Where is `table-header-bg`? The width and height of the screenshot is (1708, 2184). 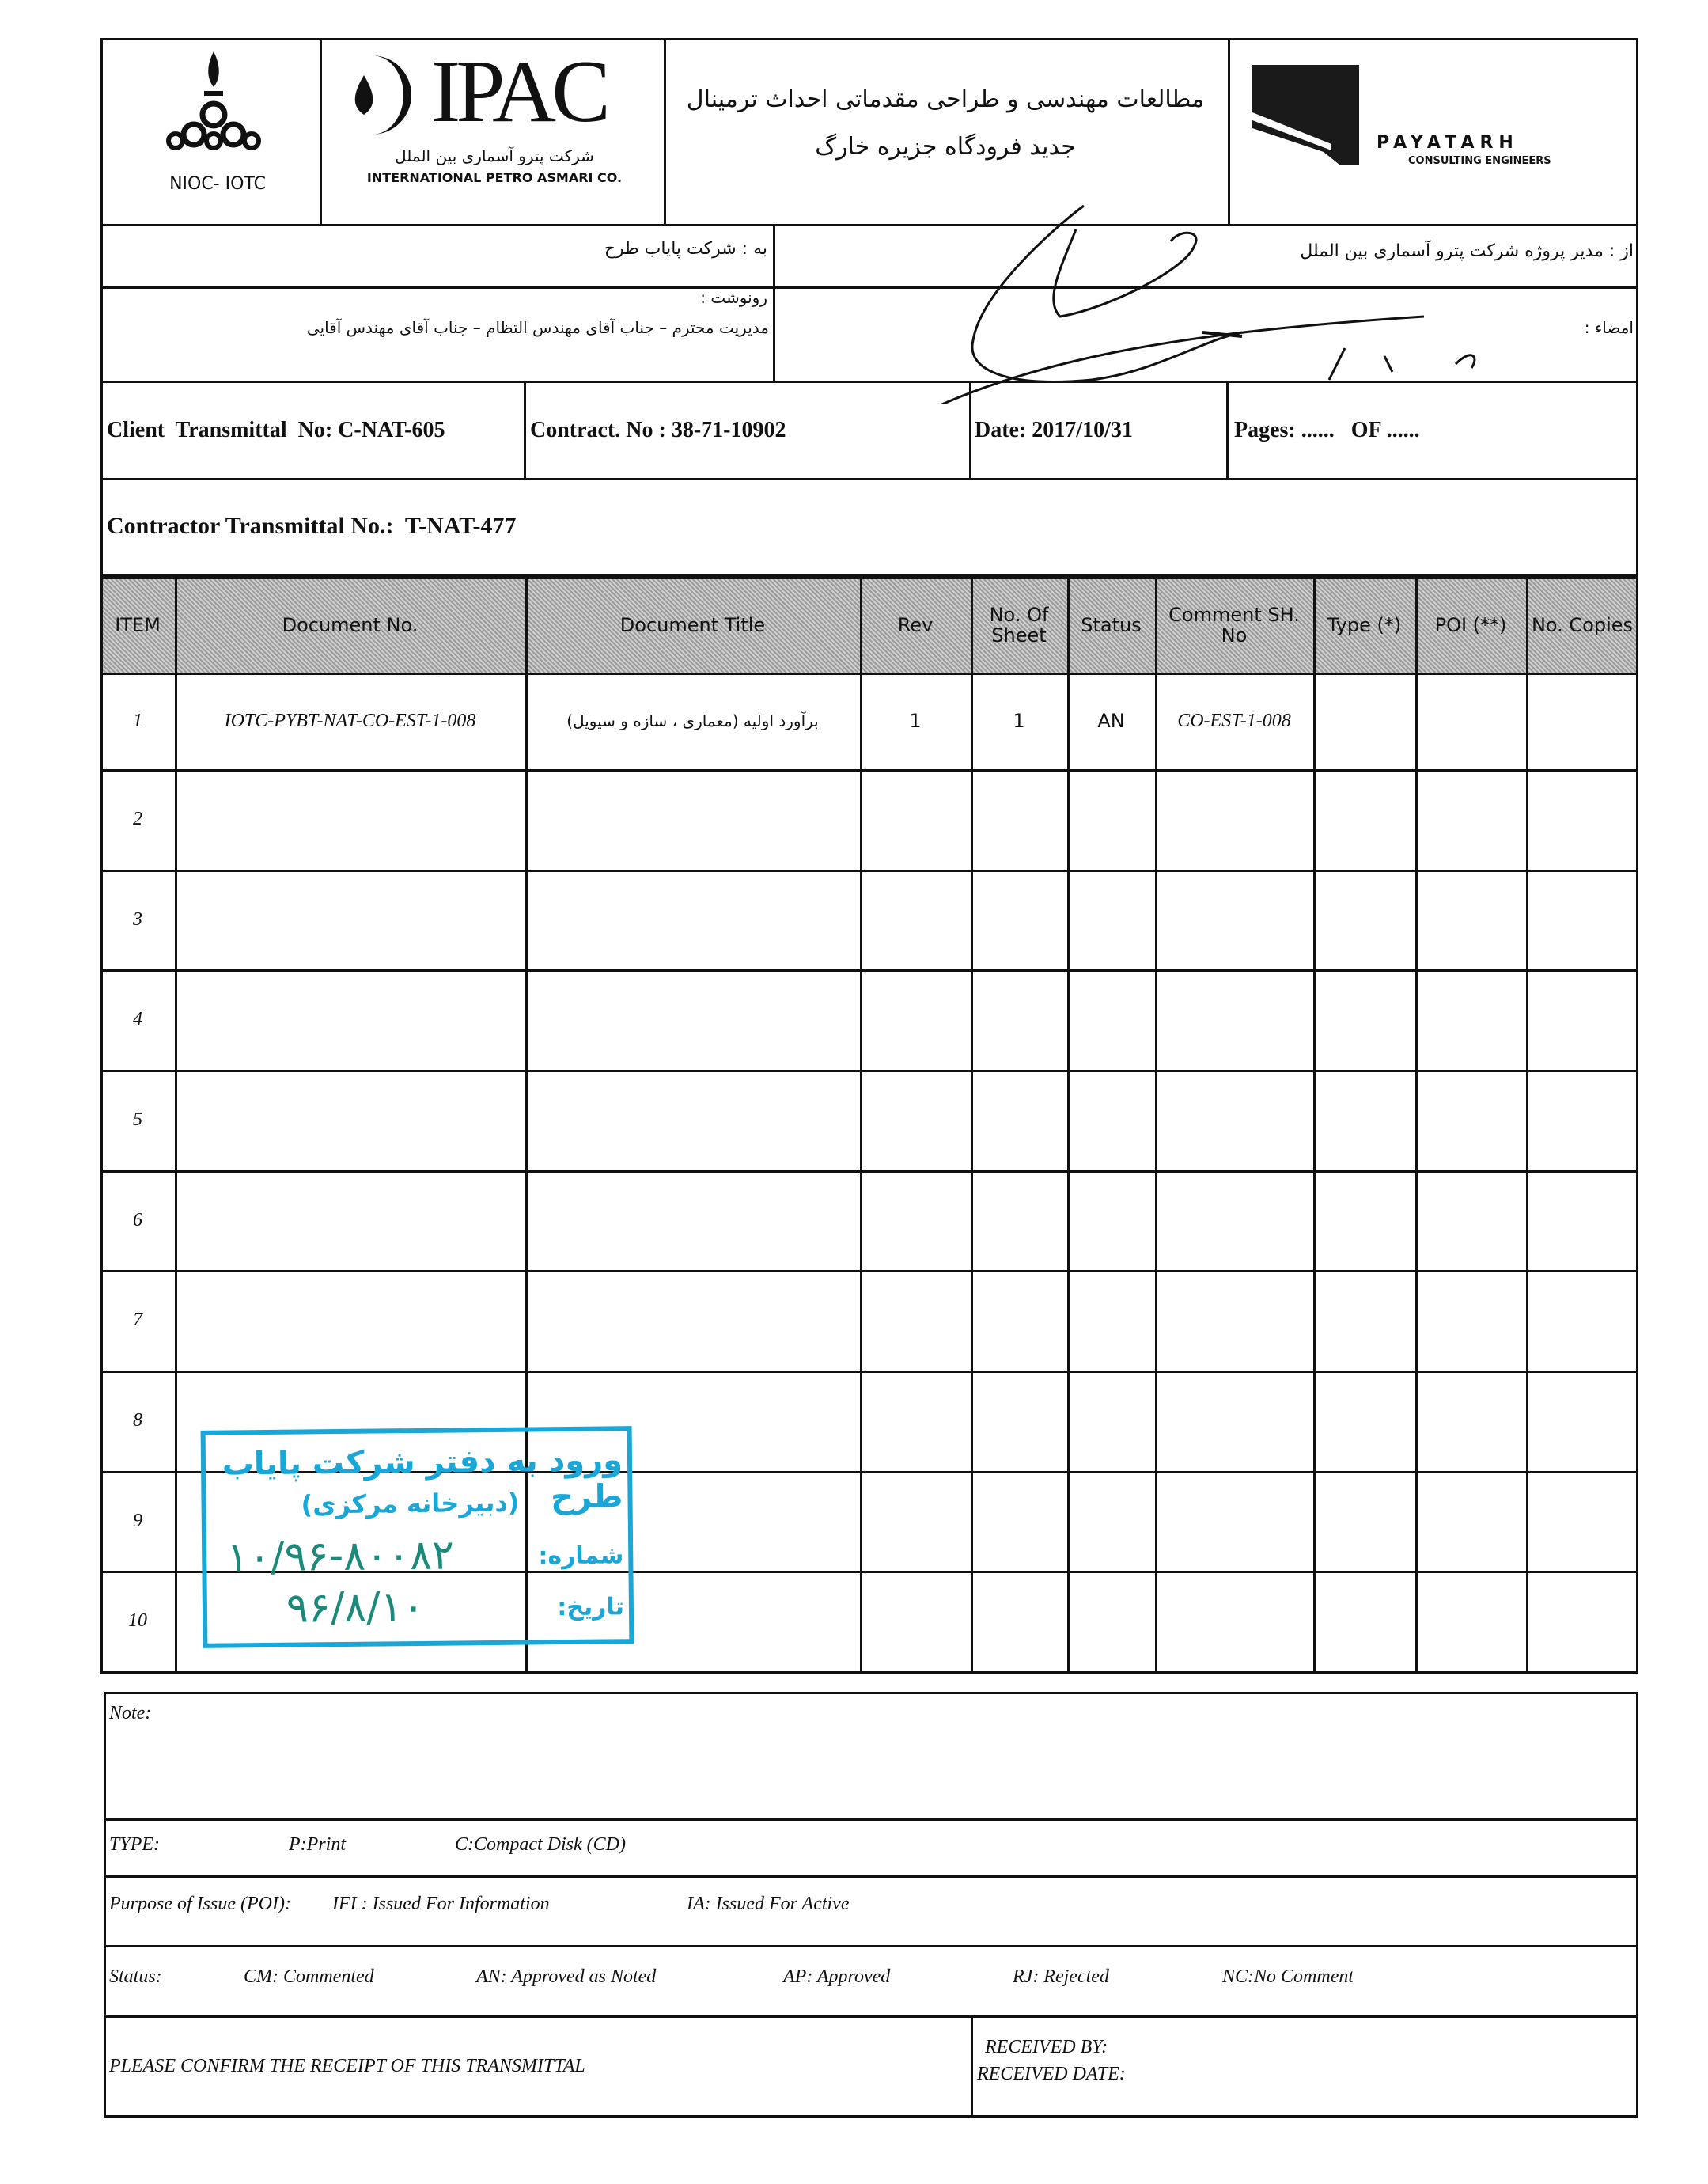 table-header-bg is located at coordinates (869, 625).